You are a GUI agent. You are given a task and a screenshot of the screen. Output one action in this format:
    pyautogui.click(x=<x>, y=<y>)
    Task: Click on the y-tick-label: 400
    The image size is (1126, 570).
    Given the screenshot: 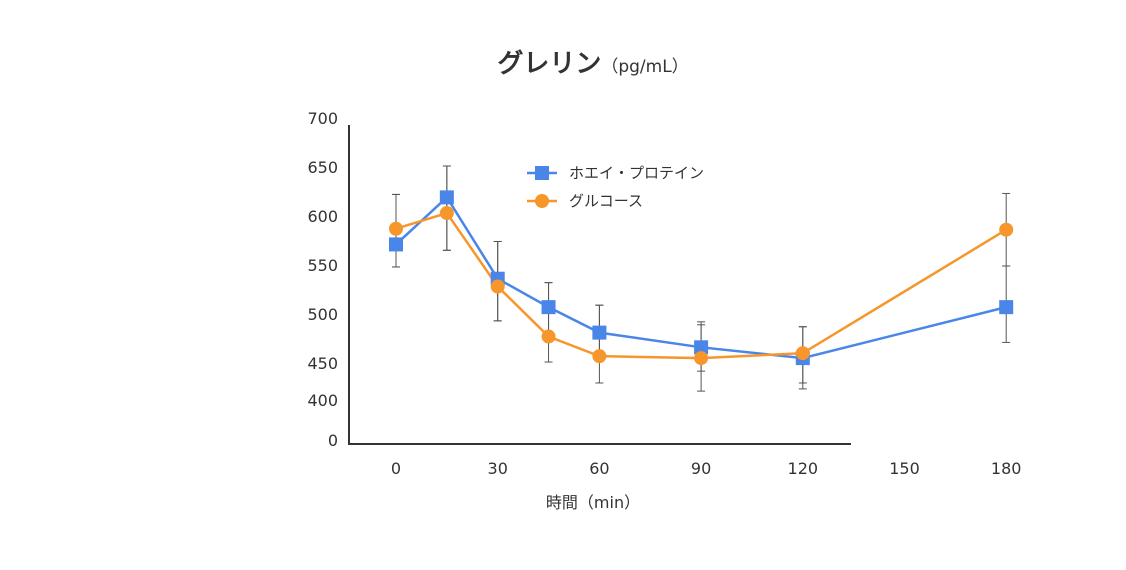 What is the action you would take?
    pyautogui.click(x=322, y=400)
    